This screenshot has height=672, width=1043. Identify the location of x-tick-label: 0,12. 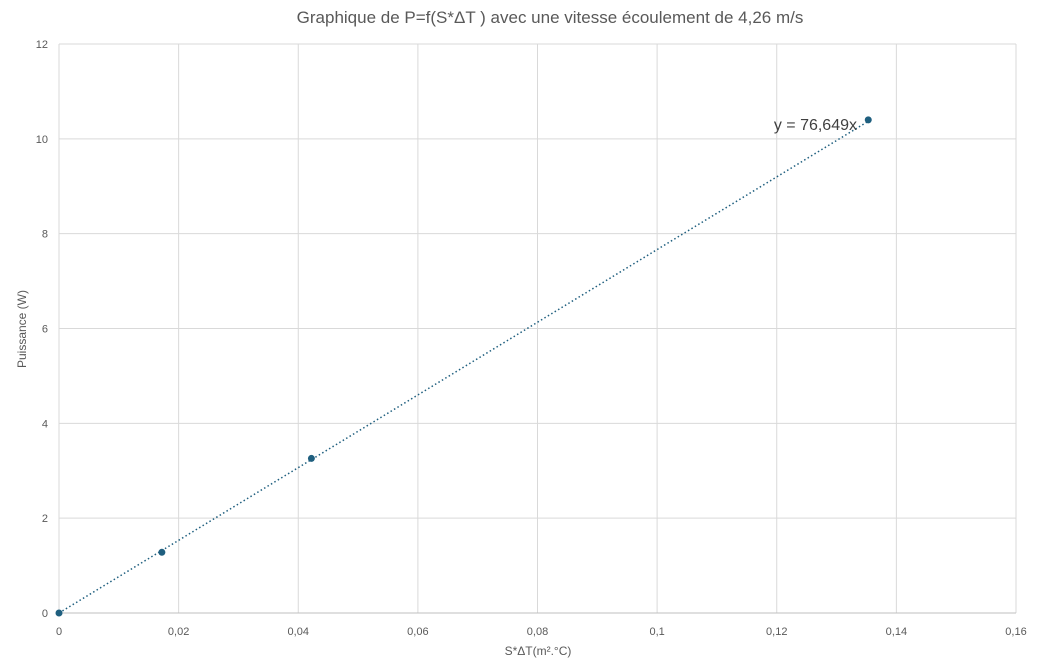
(776, 632).